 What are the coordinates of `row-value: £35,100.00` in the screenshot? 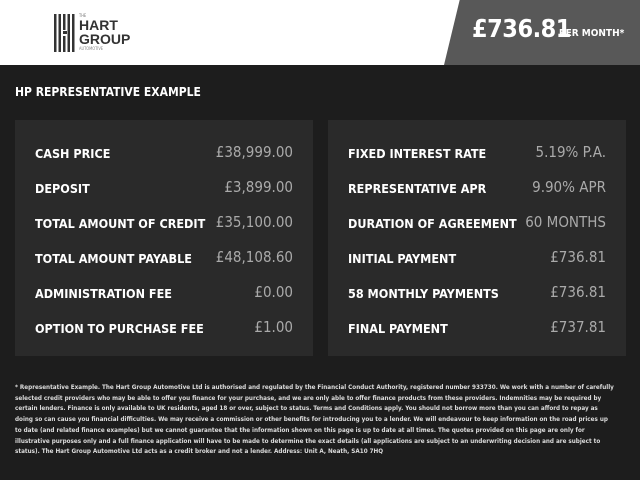 It's located at (254, 222).